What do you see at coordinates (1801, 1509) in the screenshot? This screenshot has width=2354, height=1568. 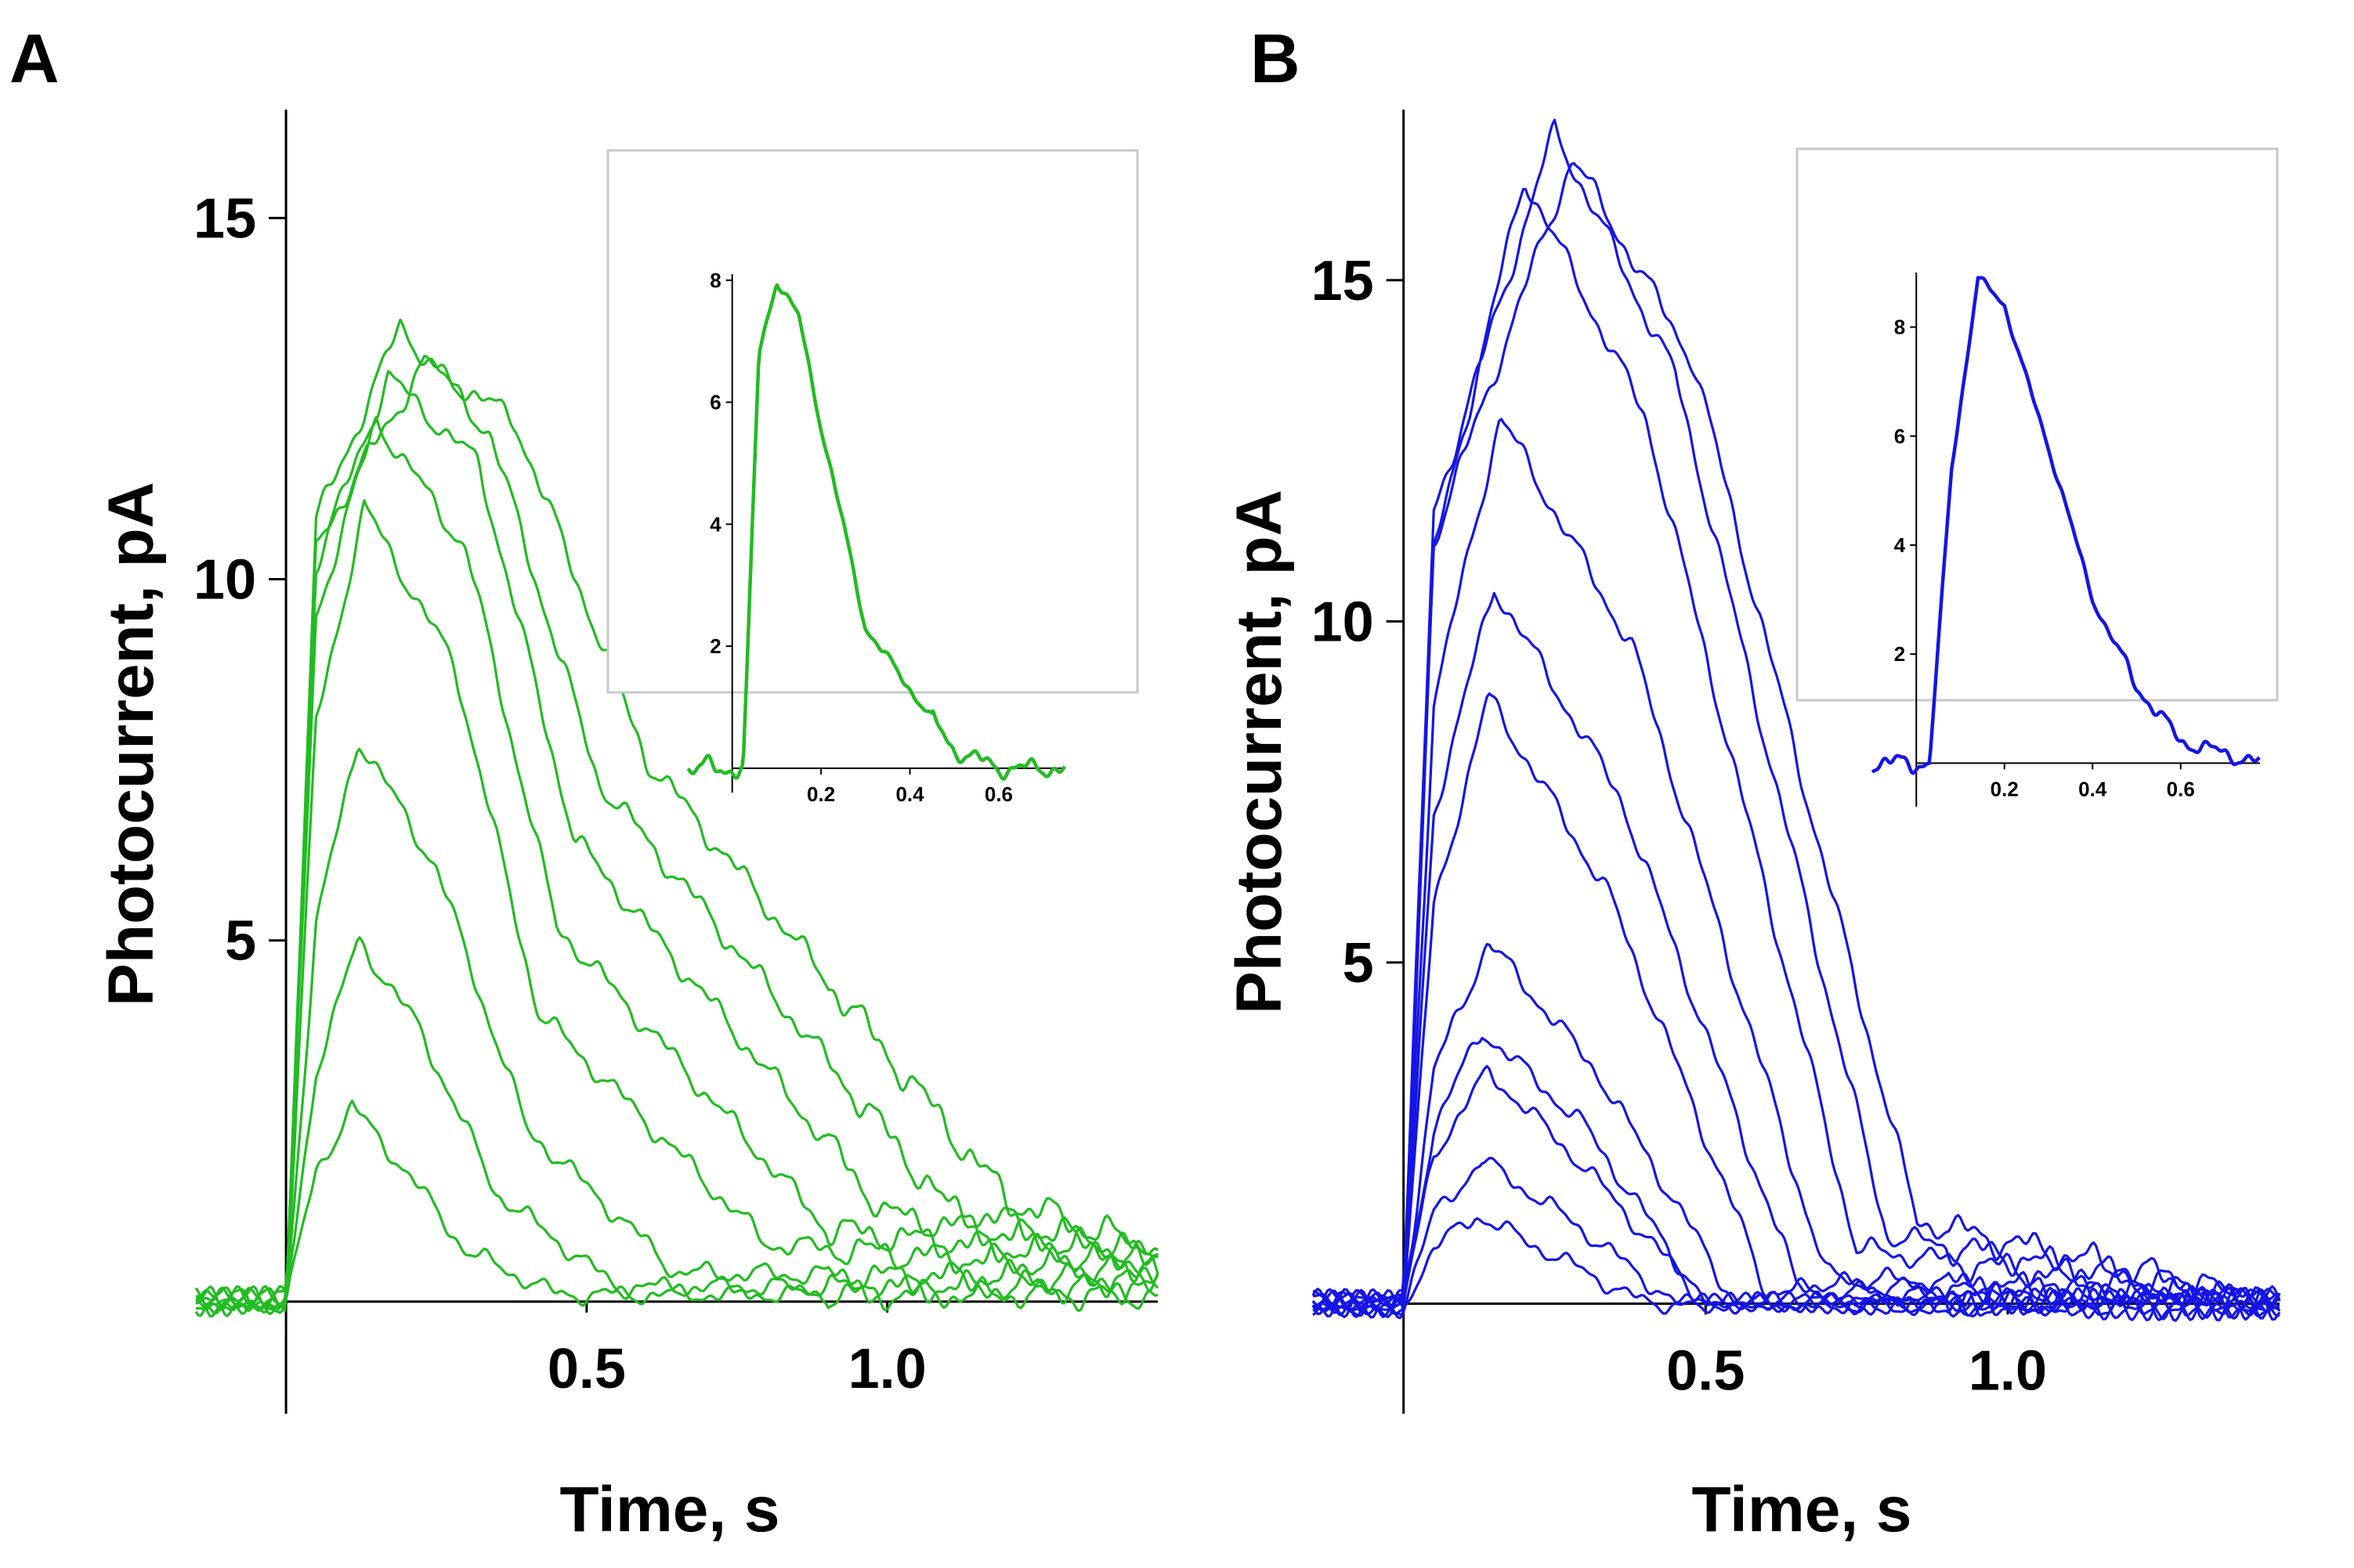 I see `panel-b-xlabel: Time, s` at bounding box center [1801, 1509].